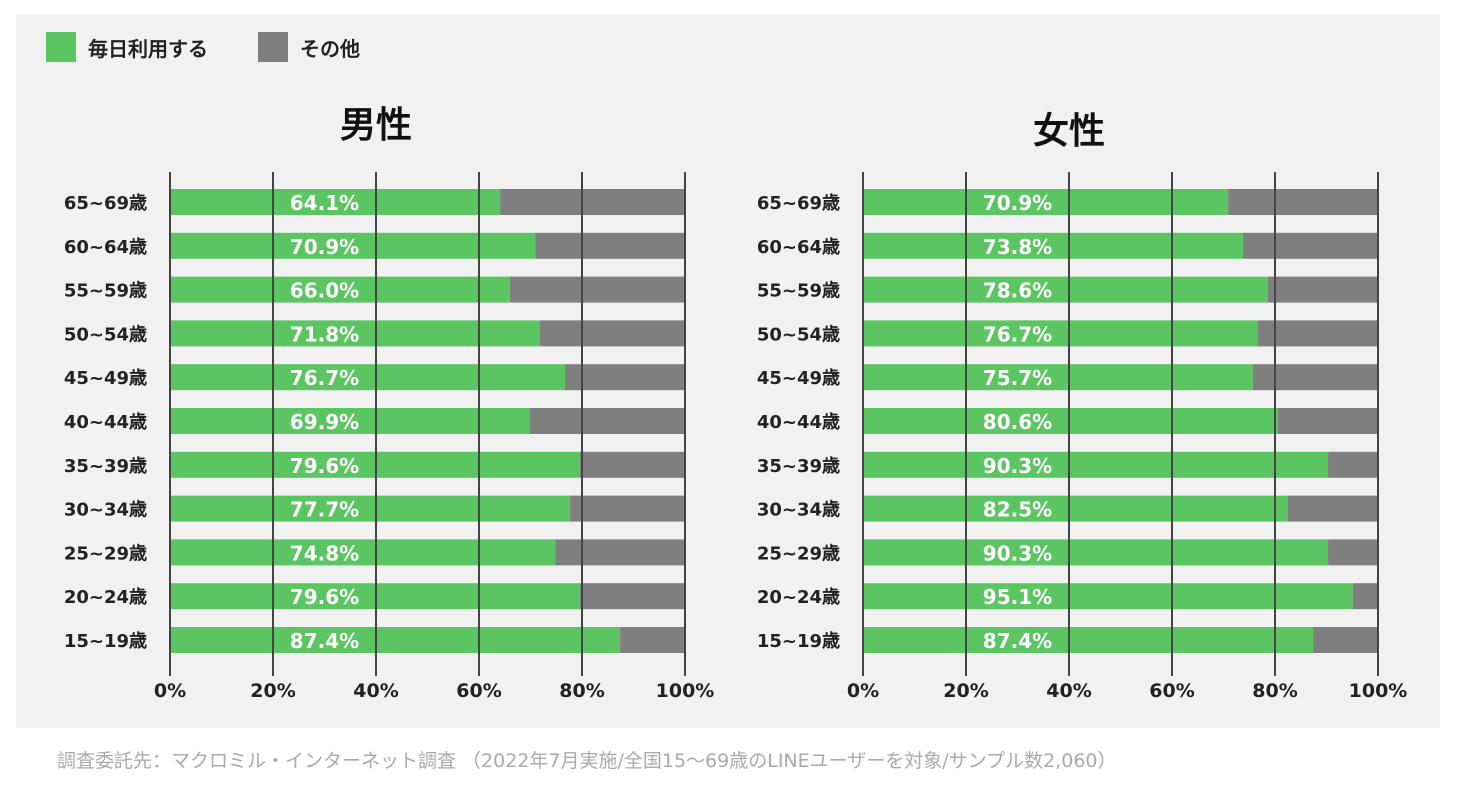  What do you see at coordinates (61, 47) in the screenshot?
I see `legend-swatch-green` at bounding box center [61, 47].